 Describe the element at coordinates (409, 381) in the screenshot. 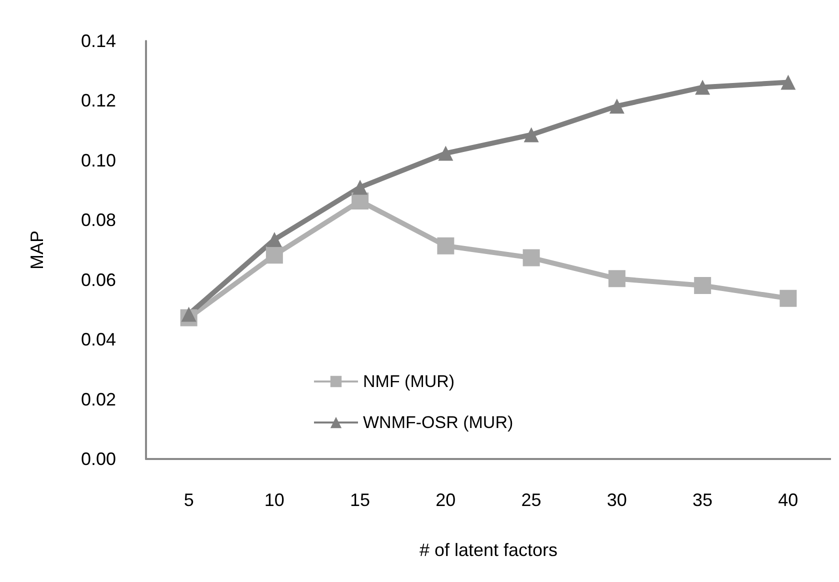

I see `legend-label: NMF (MUR)` at that location.